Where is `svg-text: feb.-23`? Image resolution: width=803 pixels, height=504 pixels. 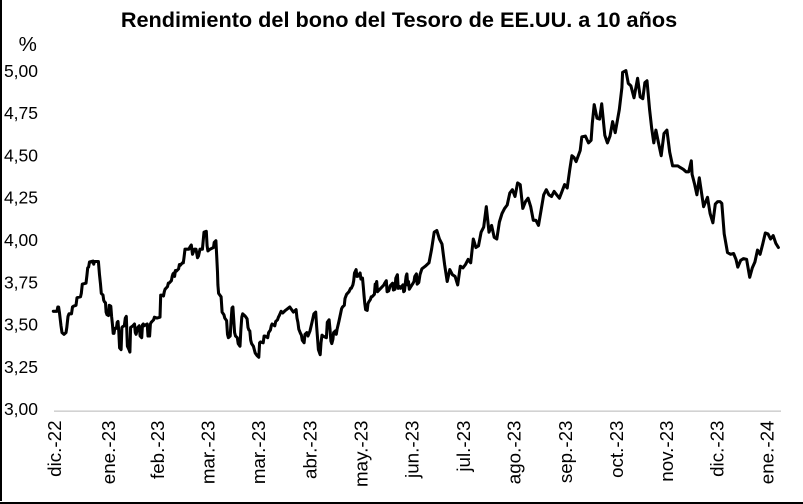
svg-text: feb.-23 is located at coordinates (157, 450).